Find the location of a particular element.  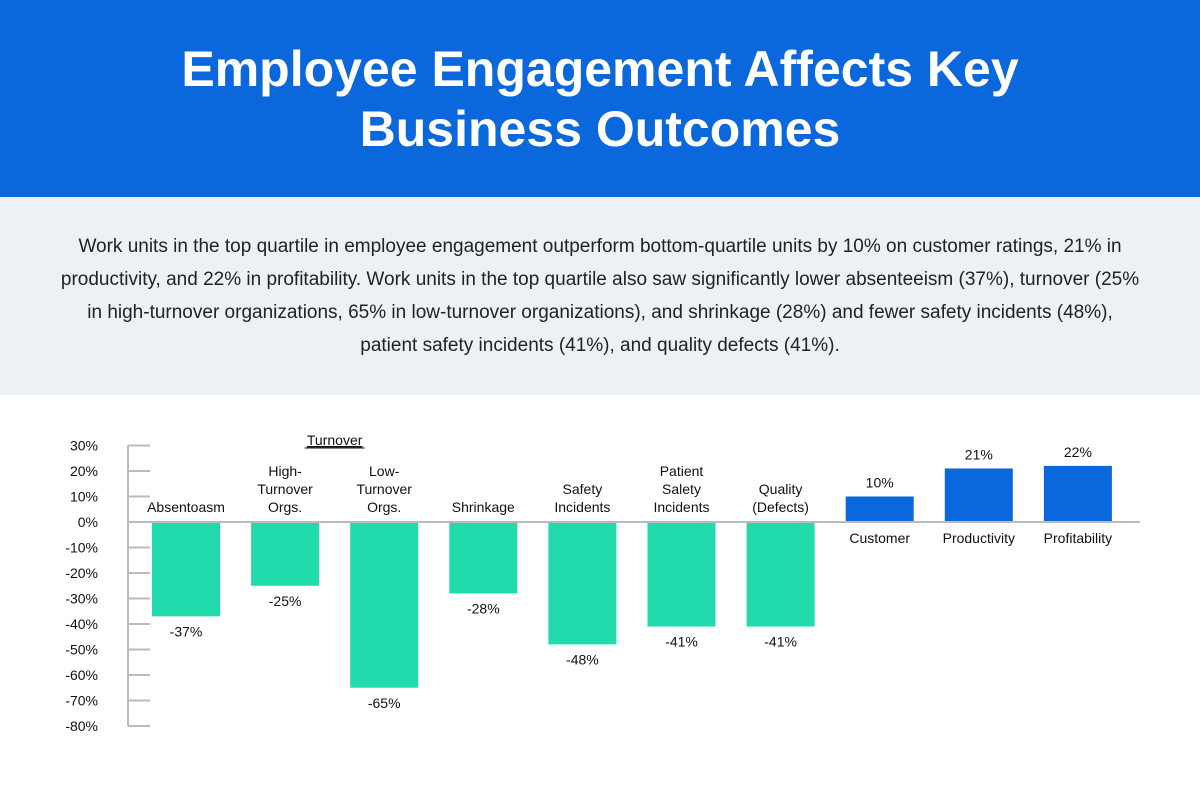

category-label: High- is located at coordinates (285, 471).